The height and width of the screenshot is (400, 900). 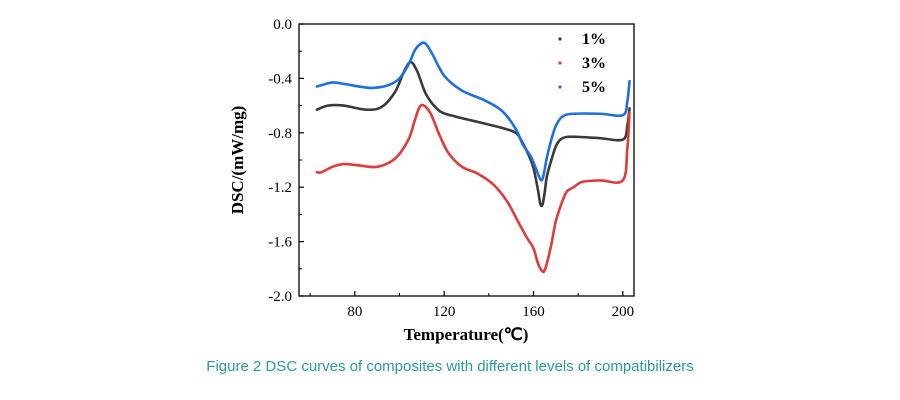 I want to click on y-tick-label: -1.2, so click(x=280, y=188).